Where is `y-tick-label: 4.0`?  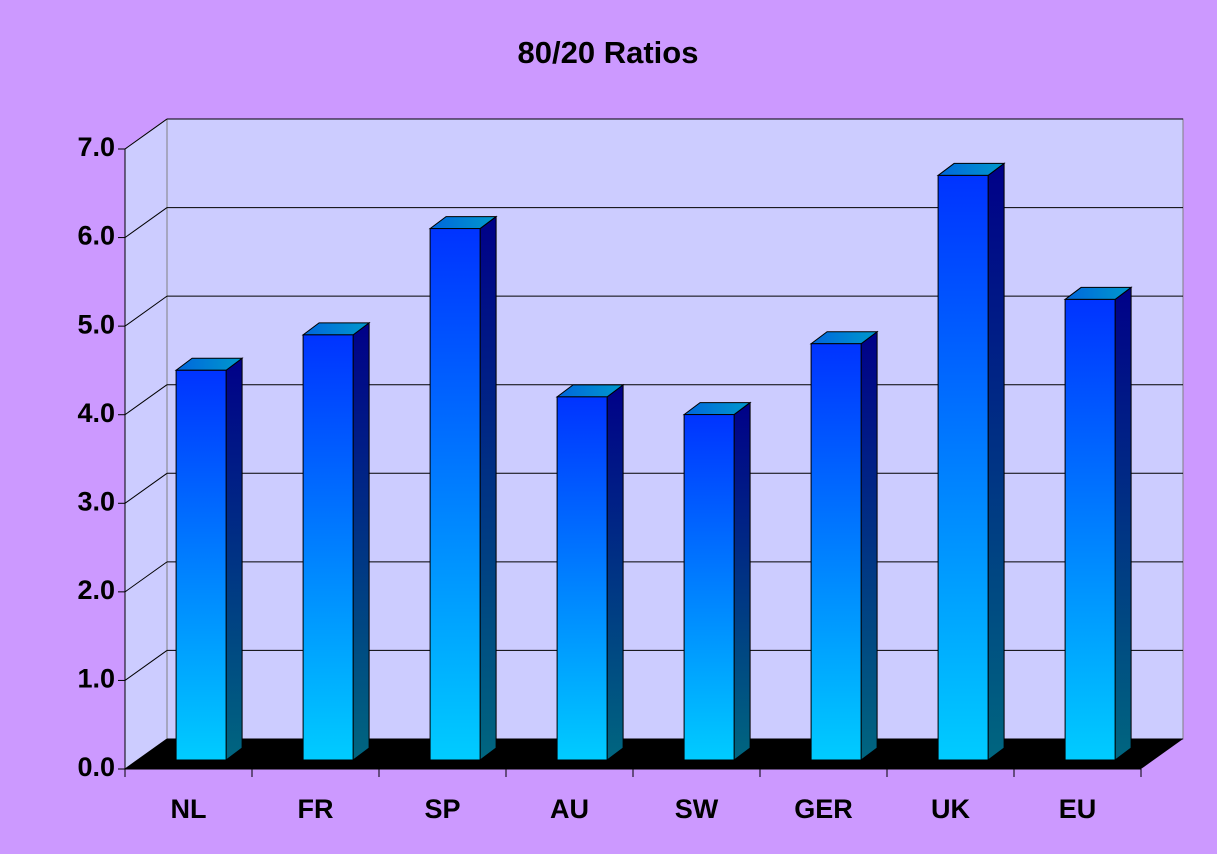 y-tick-label: 4.0 is located at coordinates (96, 413).